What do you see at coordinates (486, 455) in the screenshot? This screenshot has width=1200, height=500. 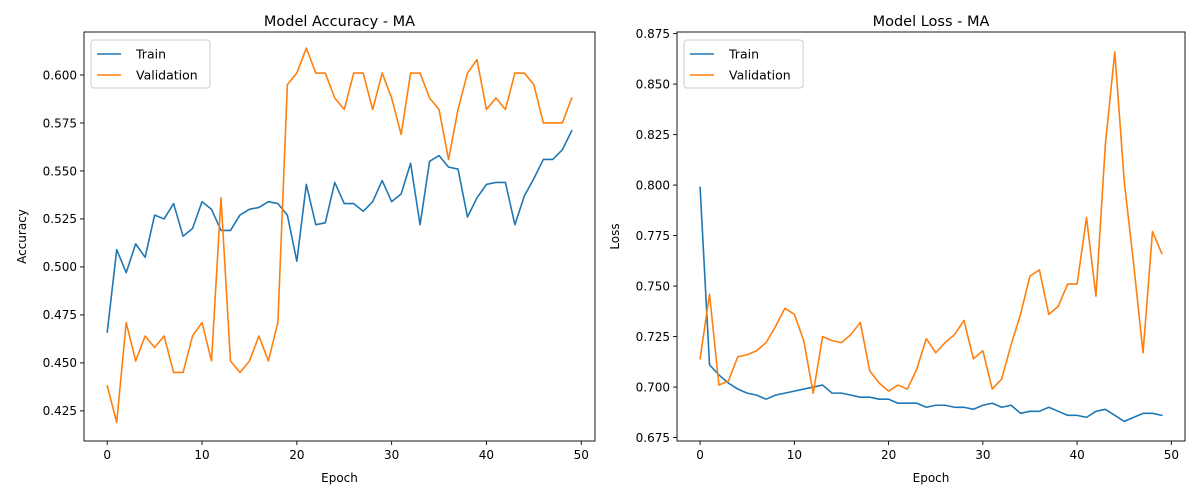 I see `accuracy-x-tick-label: 40` at bounding box center [486, 455].